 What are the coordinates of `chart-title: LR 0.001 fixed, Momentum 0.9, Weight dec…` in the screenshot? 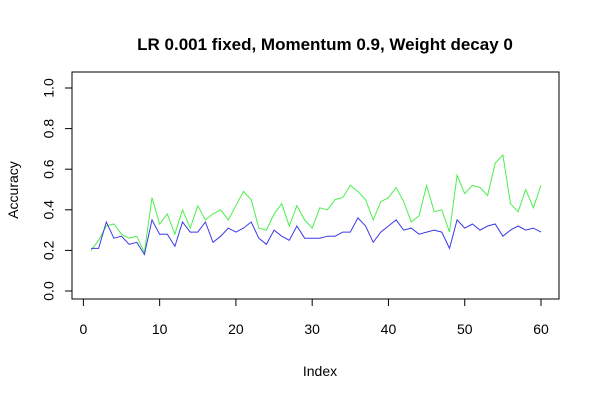 It's located at (325, 44).